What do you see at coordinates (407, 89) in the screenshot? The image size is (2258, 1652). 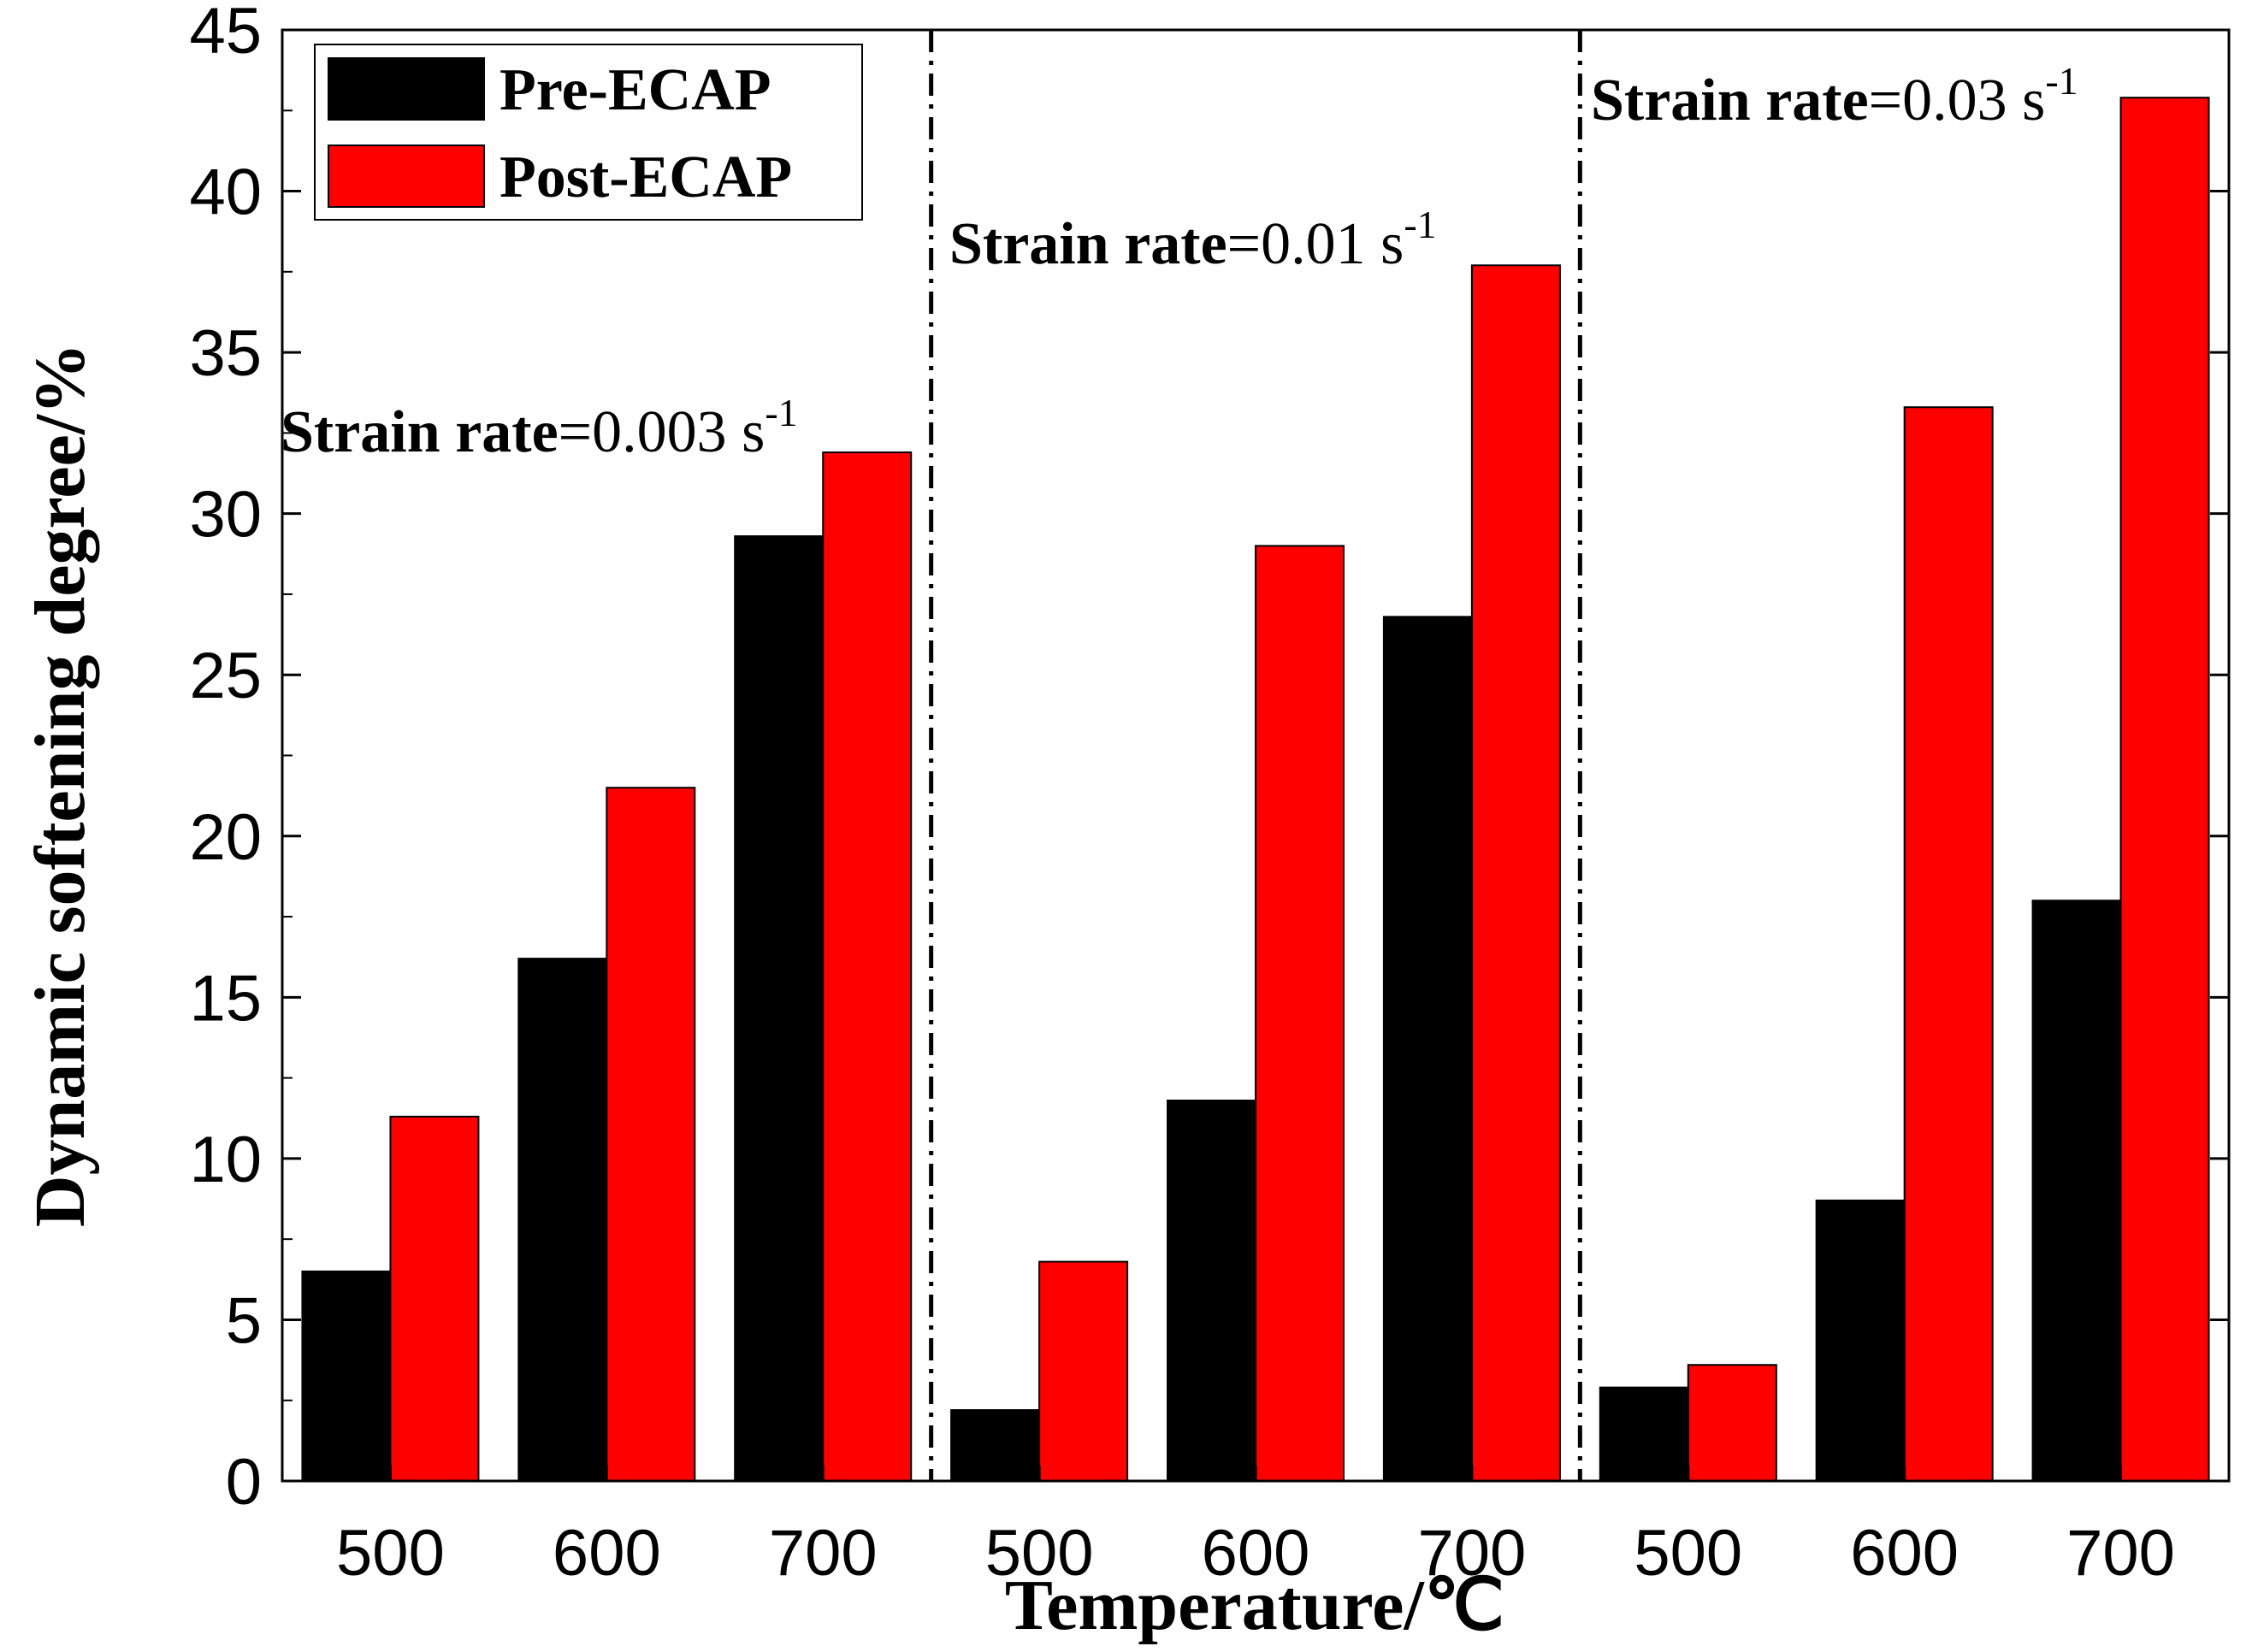 I see `legend-swatch-pre-ecap` at bounding box center [407, 89].